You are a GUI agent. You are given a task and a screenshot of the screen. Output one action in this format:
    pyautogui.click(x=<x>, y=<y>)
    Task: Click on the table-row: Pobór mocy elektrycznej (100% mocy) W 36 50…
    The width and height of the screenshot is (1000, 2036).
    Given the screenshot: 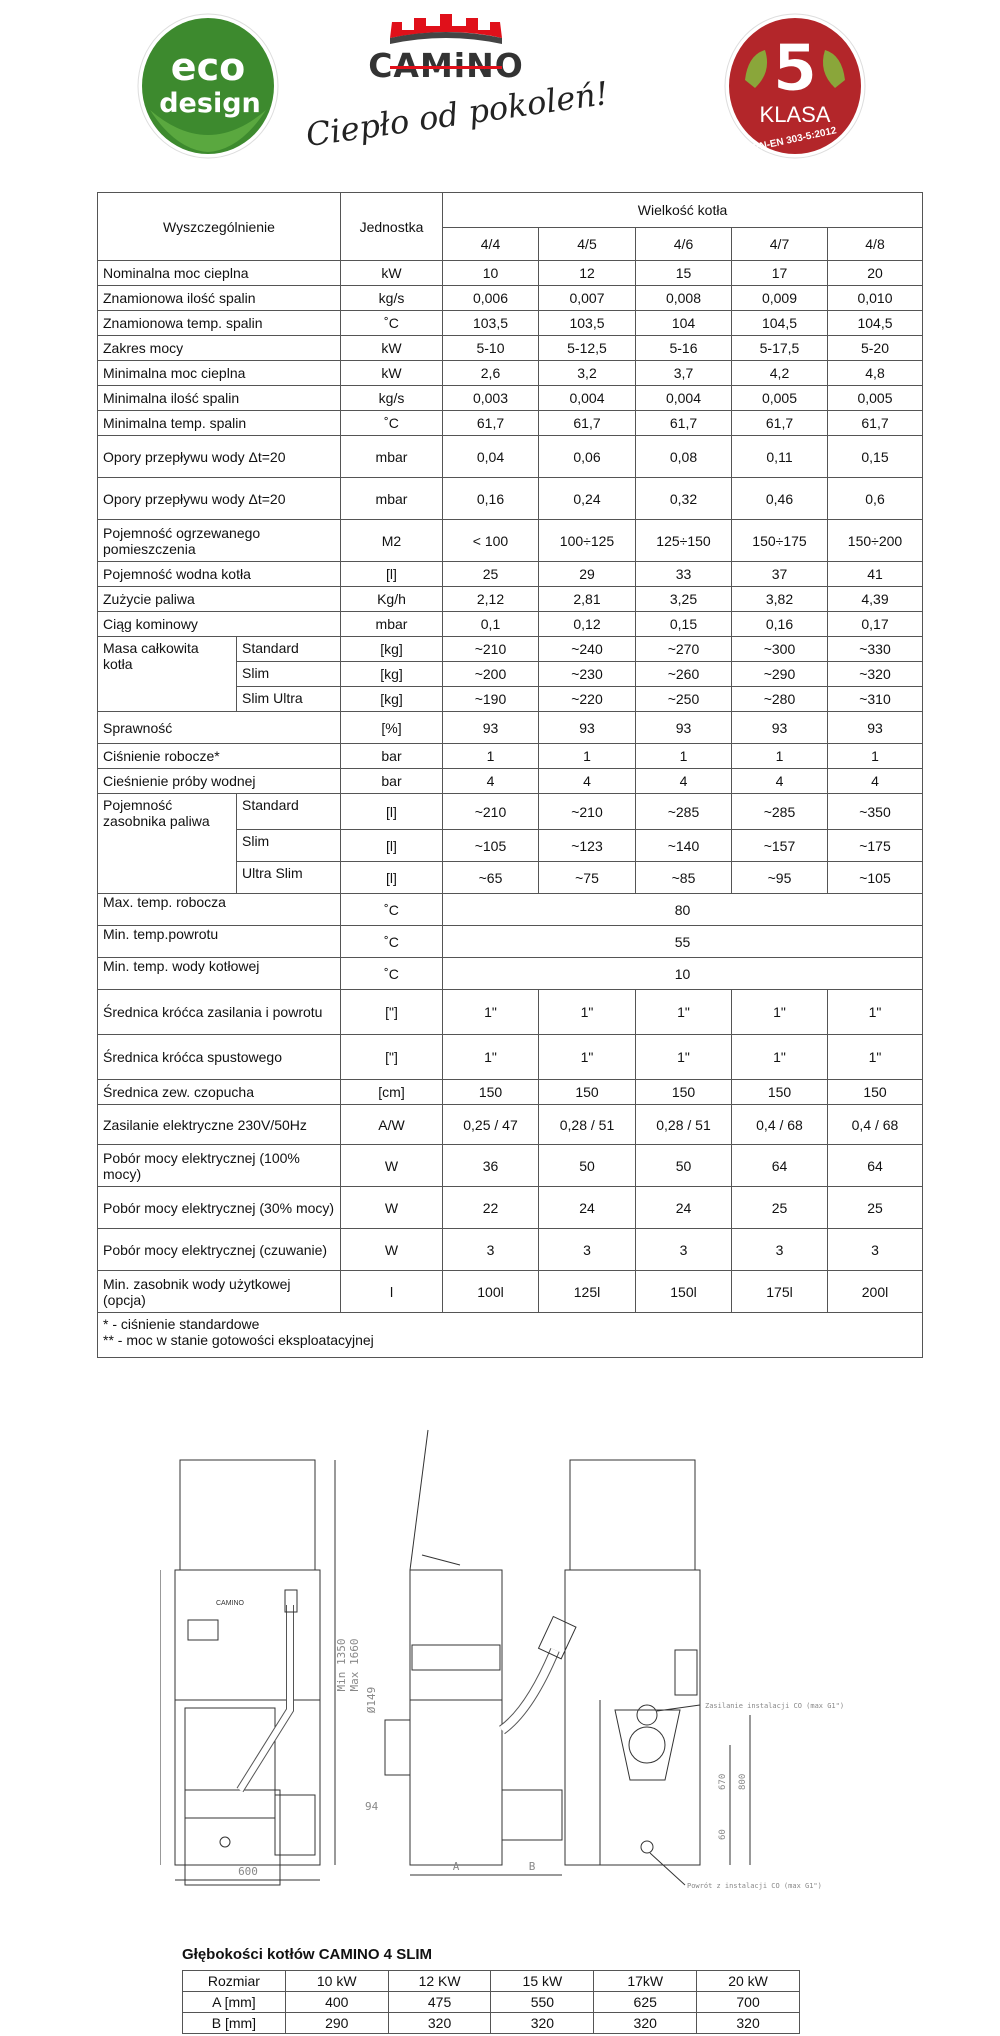 What is the action you would take?
    pyautogui.click(x=510, y=1165)
    